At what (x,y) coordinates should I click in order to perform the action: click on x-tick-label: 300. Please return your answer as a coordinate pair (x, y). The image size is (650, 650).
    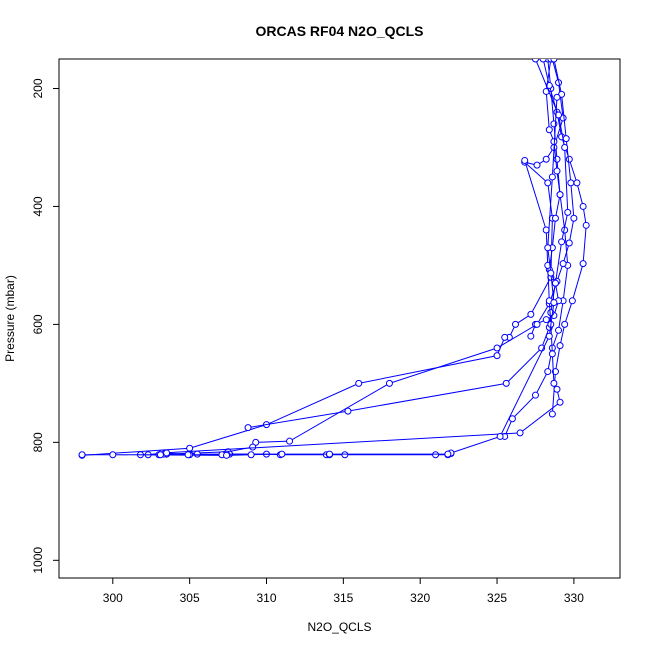
    Looking at the image, I should click on (113, 598).